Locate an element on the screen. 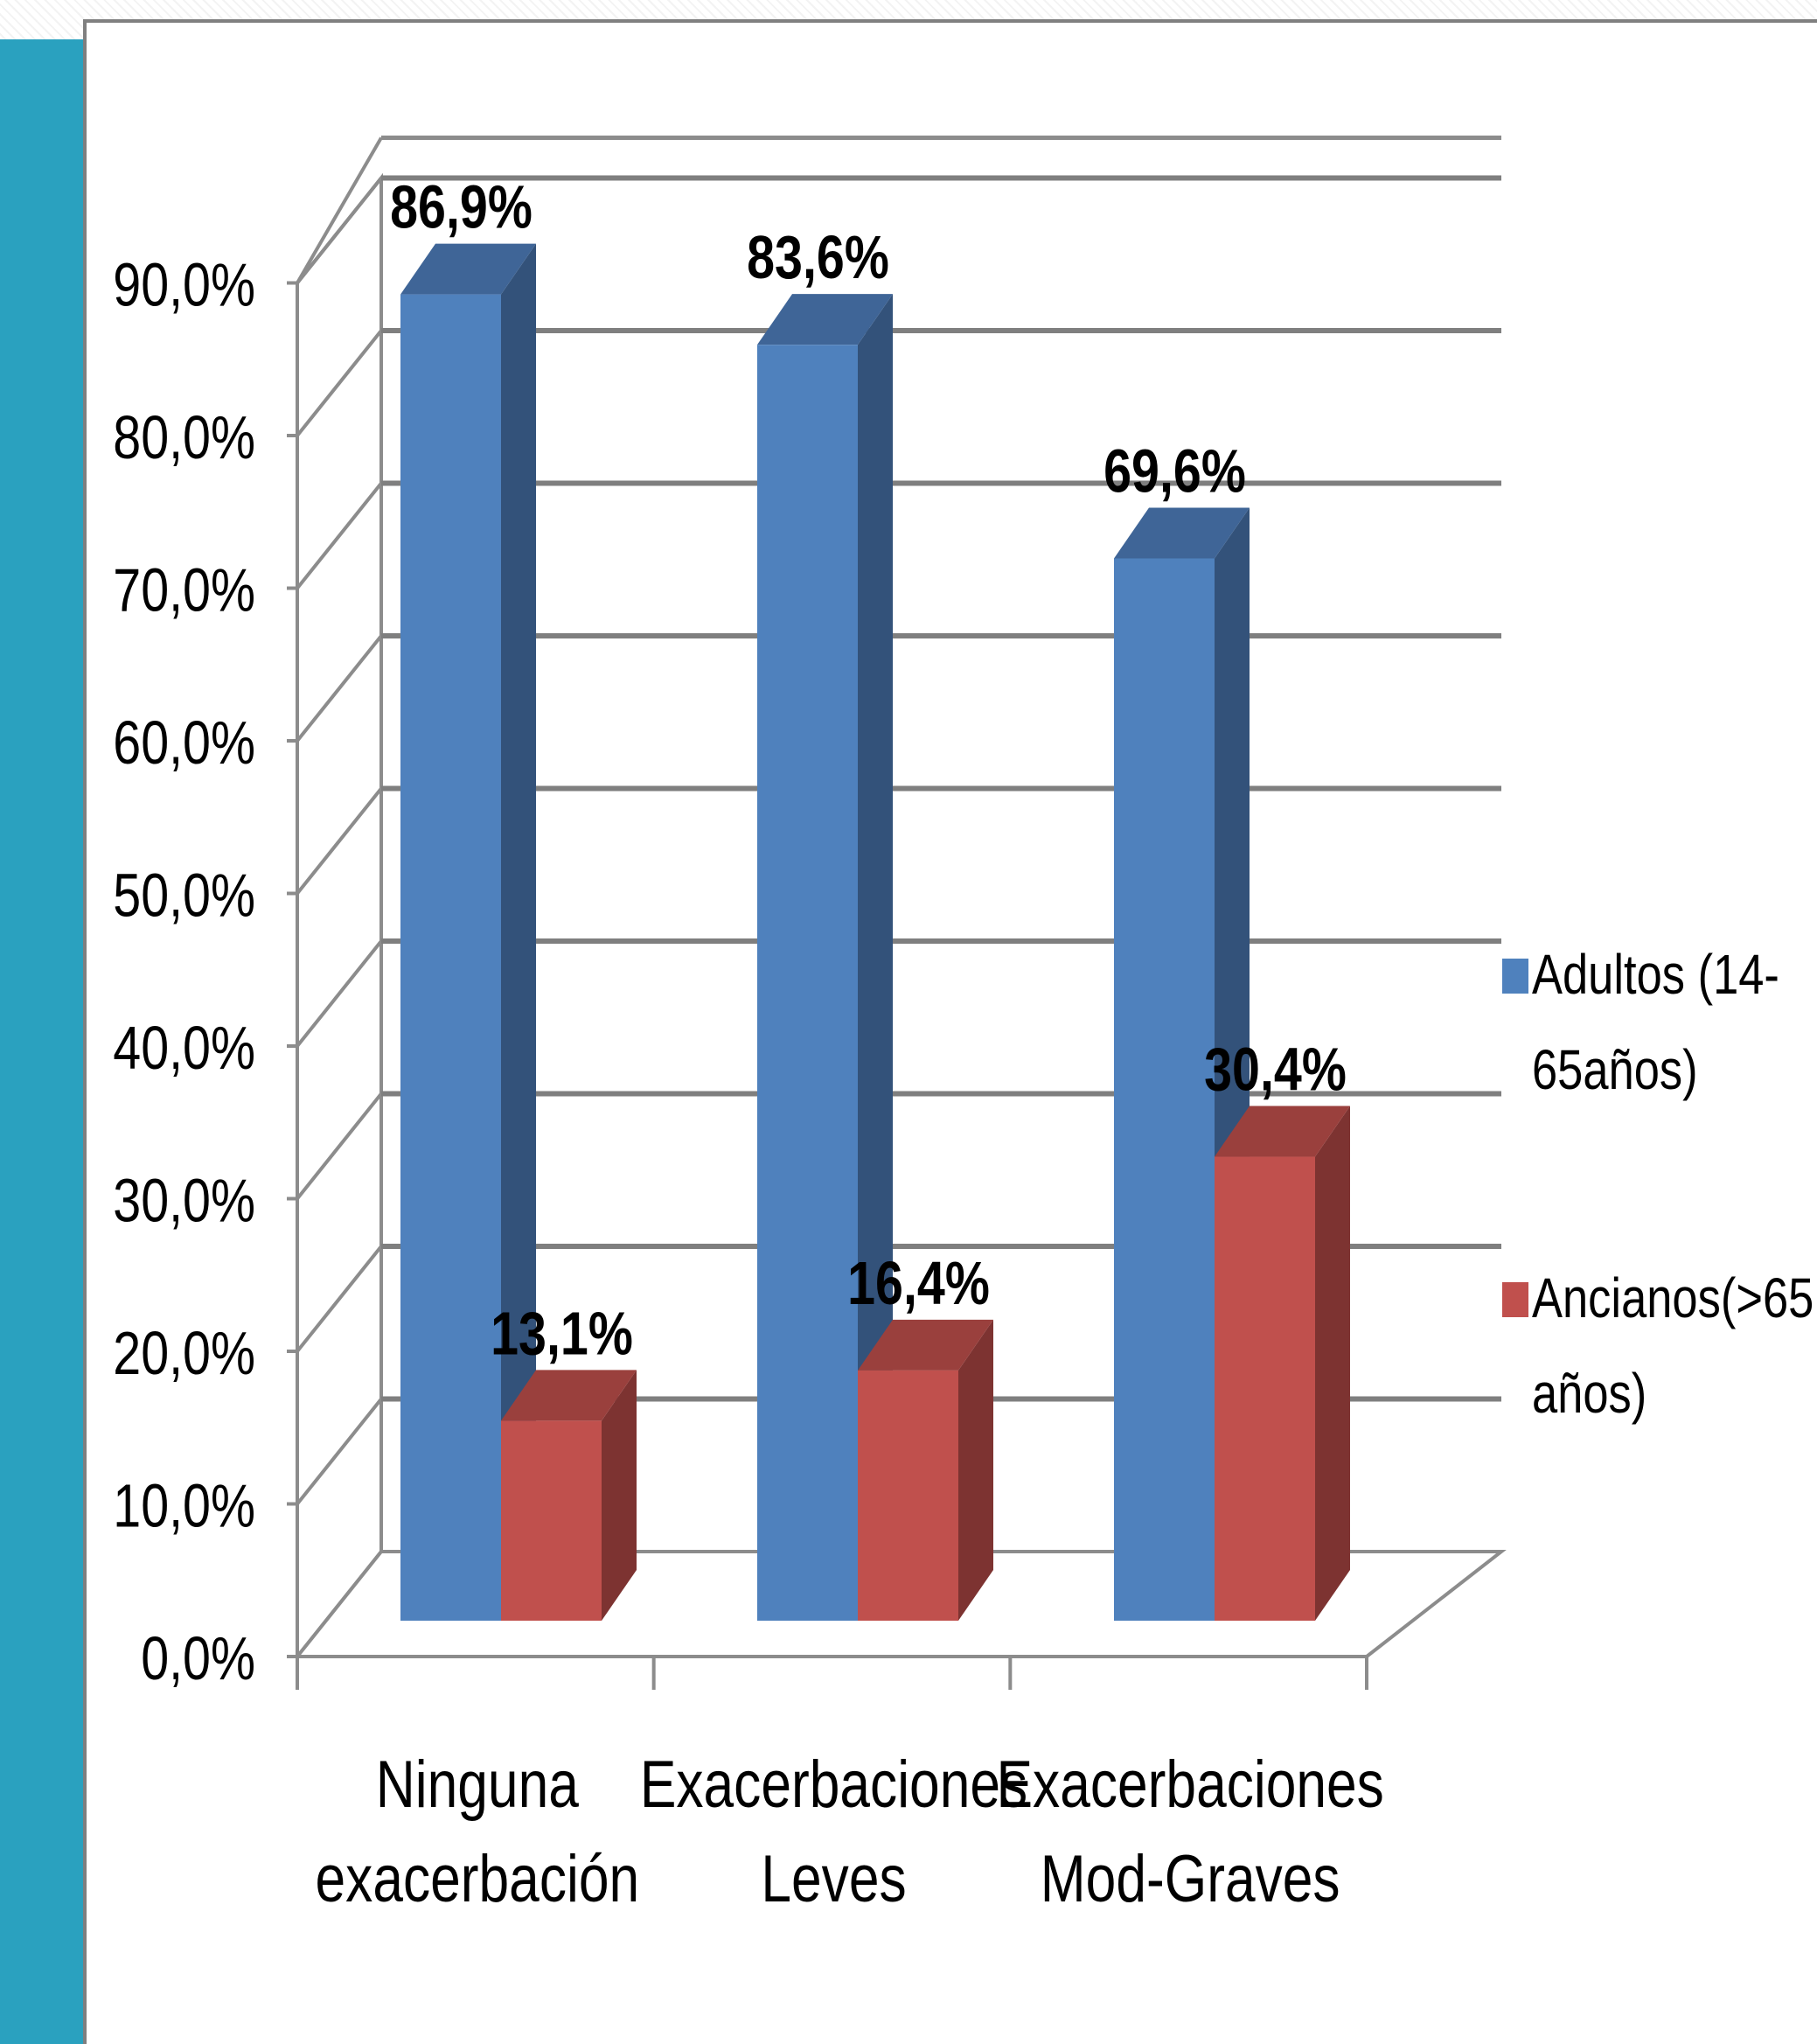 The height and width of the screenshot is (2044, 1817). y-tick-label: 70,0% is located at coordinates (184, 589).